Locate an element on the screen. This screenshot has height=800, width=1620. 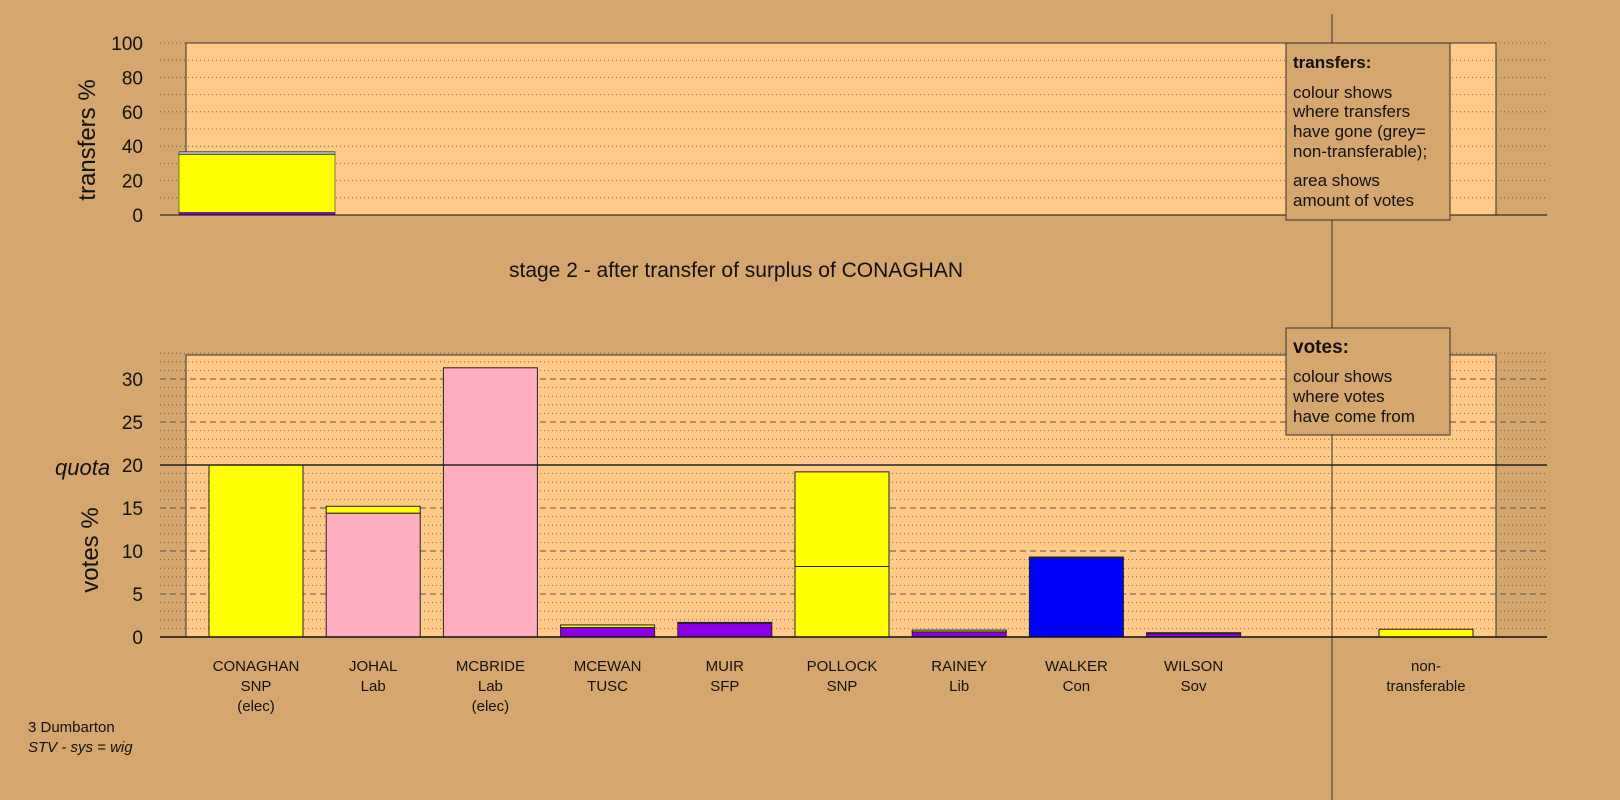
tick-label: 60 is located at coordinates (132, 113).